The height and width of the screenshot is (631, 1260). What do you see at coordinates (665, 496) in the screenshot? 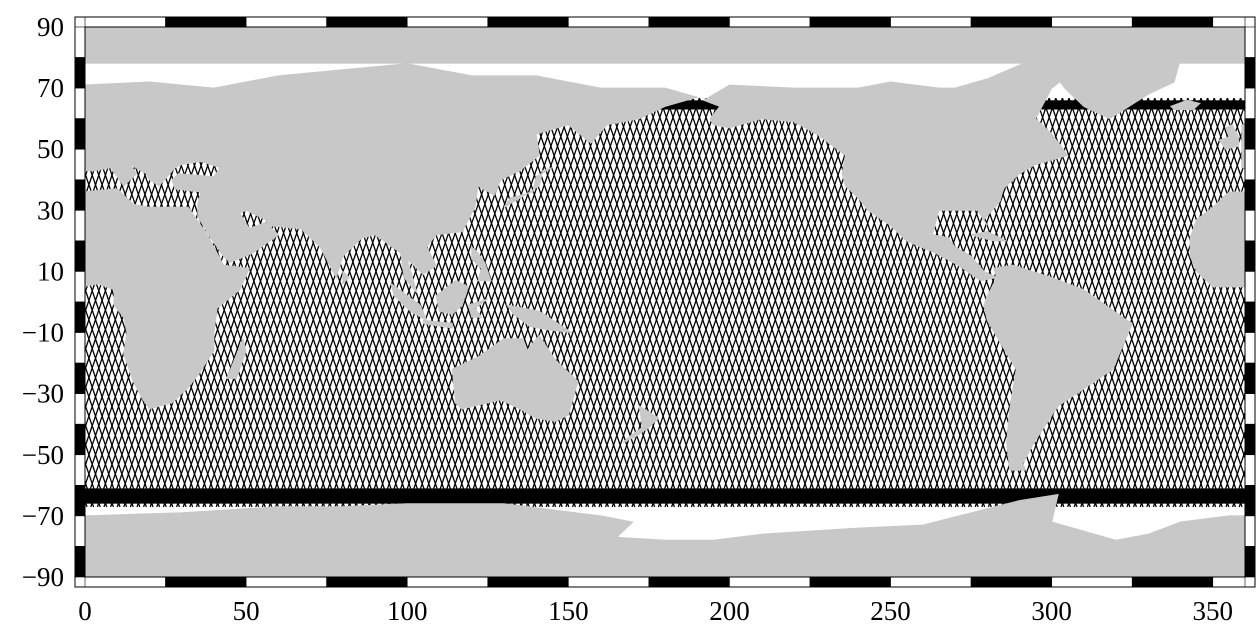
I see `southern-track-limit-band` at bounding box center [665, 496].